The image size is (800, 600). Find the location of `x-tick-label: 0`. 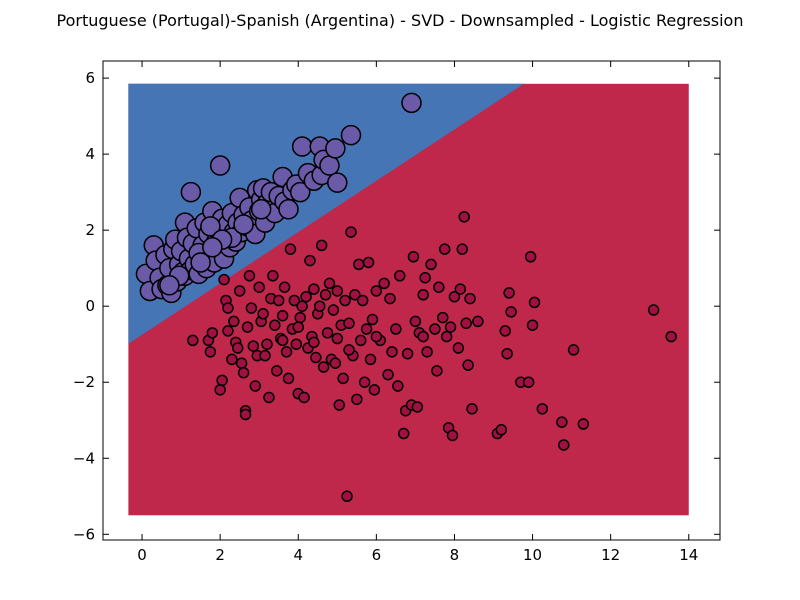

x-tick-label: 0 is located at coordinates (142, 555).